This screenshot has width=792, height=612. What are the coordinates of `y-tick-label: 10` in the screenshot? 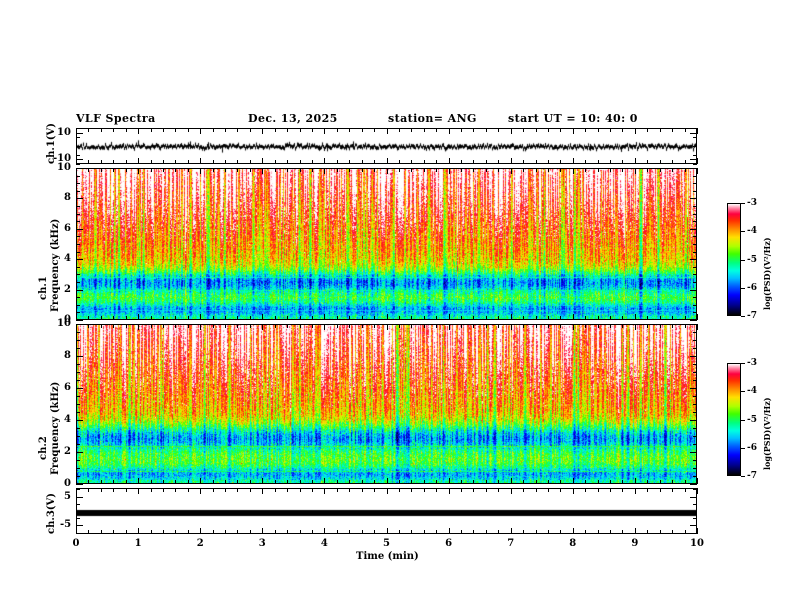 It's located at (64, 323).